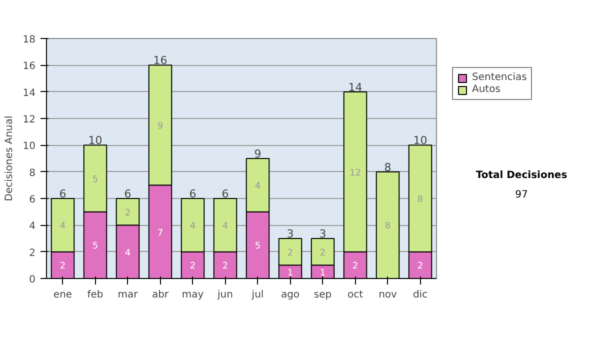 The image size is (600, 340). What do you see at coordinates (486, 89) in the screenshot?
I see `legend-label: Autos` at bounding box center [486, 89].